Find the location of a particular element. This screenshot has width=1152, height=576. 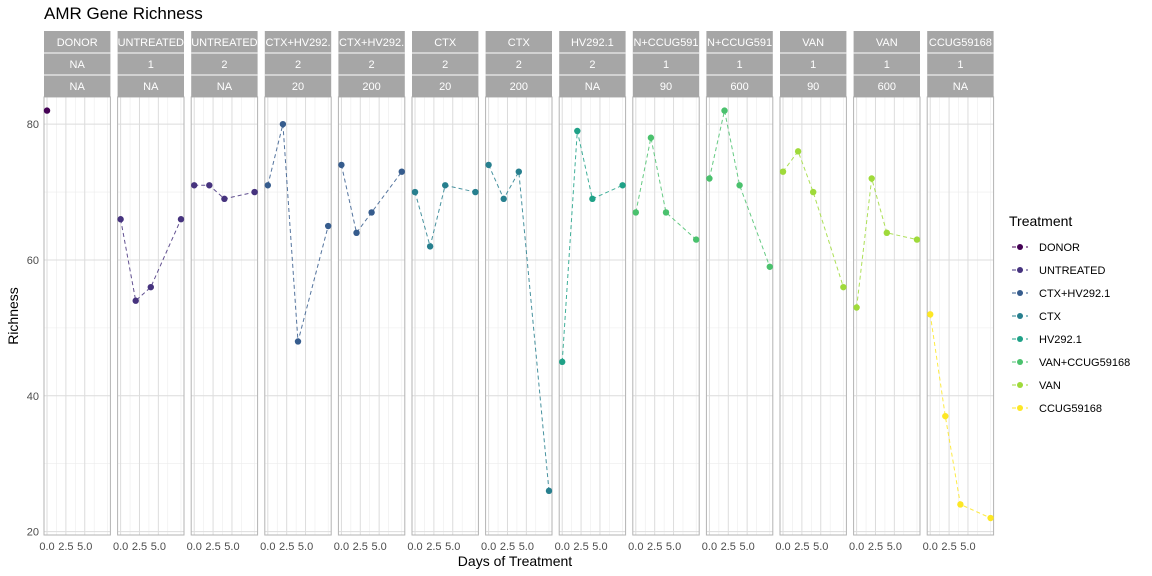

strip-label: 600 is located at coordinates (887, 87).